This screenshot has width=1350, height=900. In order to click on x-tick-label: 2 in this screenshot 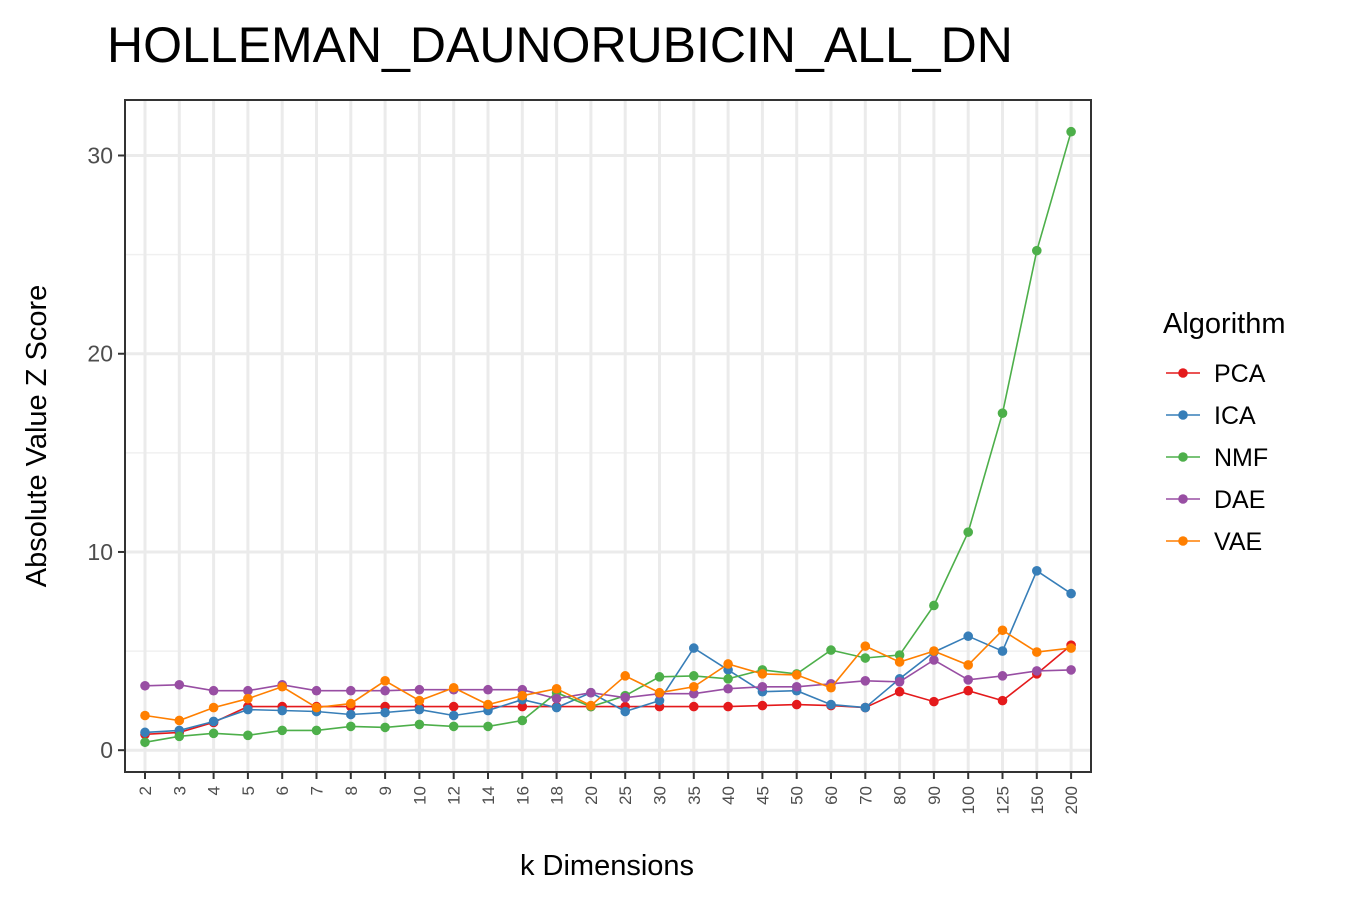, I will do `click(145, 790)`.